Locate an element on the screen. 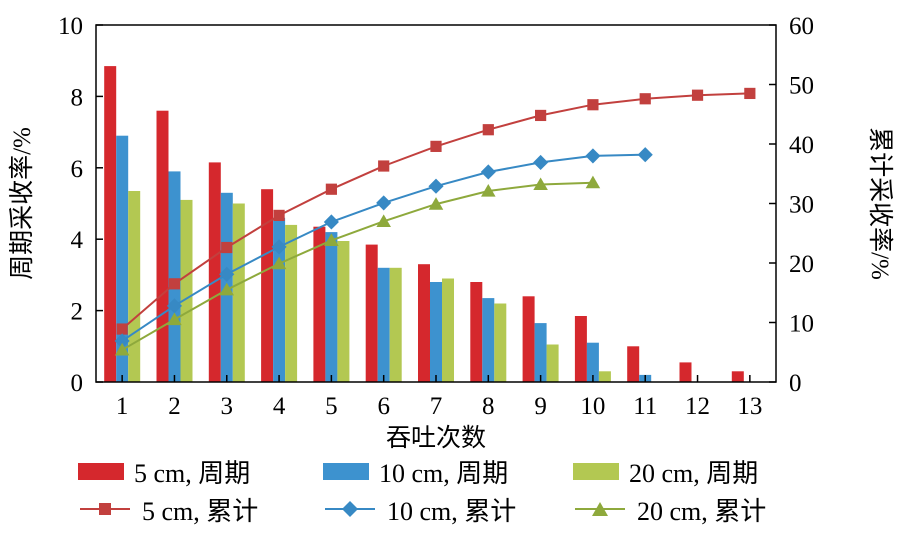 This screenshot has height=534, width=900. right-tick-label: 20 is located at coordinates (801, 264).